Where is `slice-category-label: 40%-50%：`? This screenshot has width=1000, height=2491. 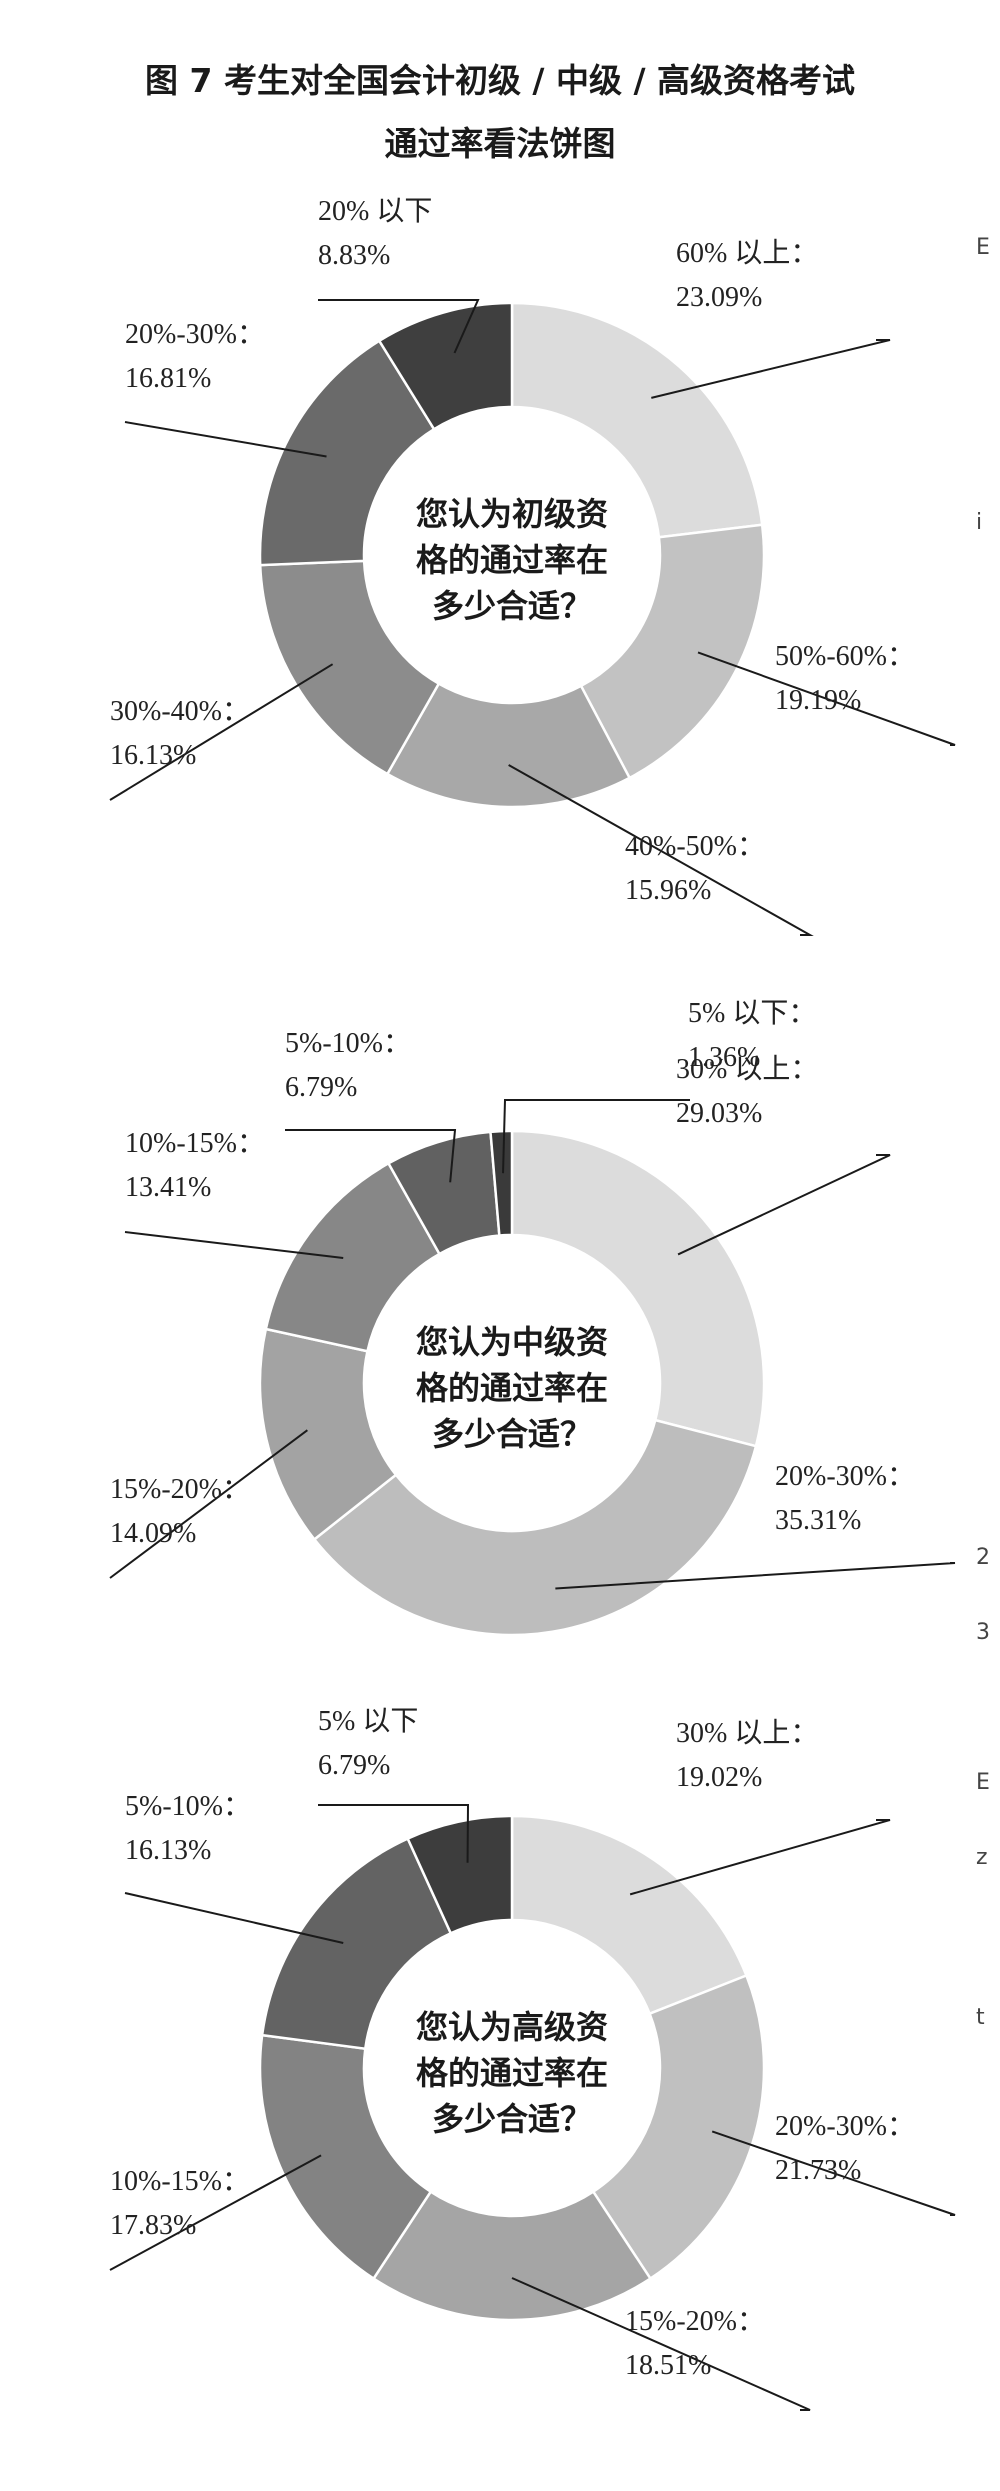
slice-category-label: 40%-50%： is located at coordinates (695, 846).